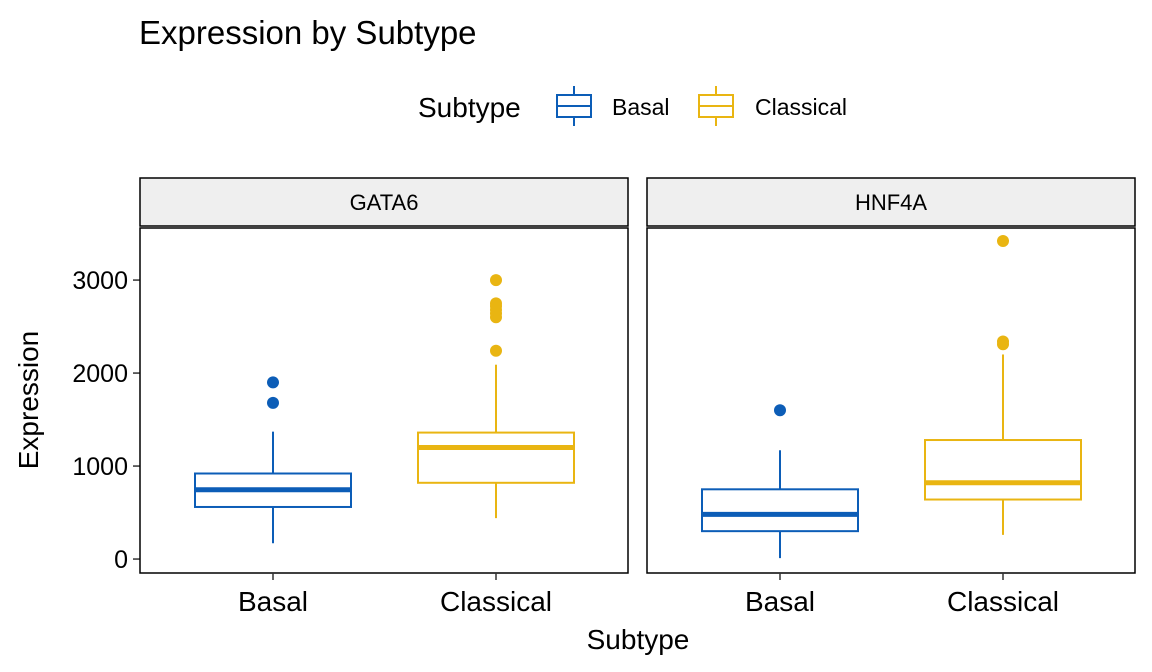 This screenshot has height=672, width=1152. Describe the element at coordinates (780, 601) in the screenshot. I see `x-tick-label-hnf4a-basal: Basal` at that location.